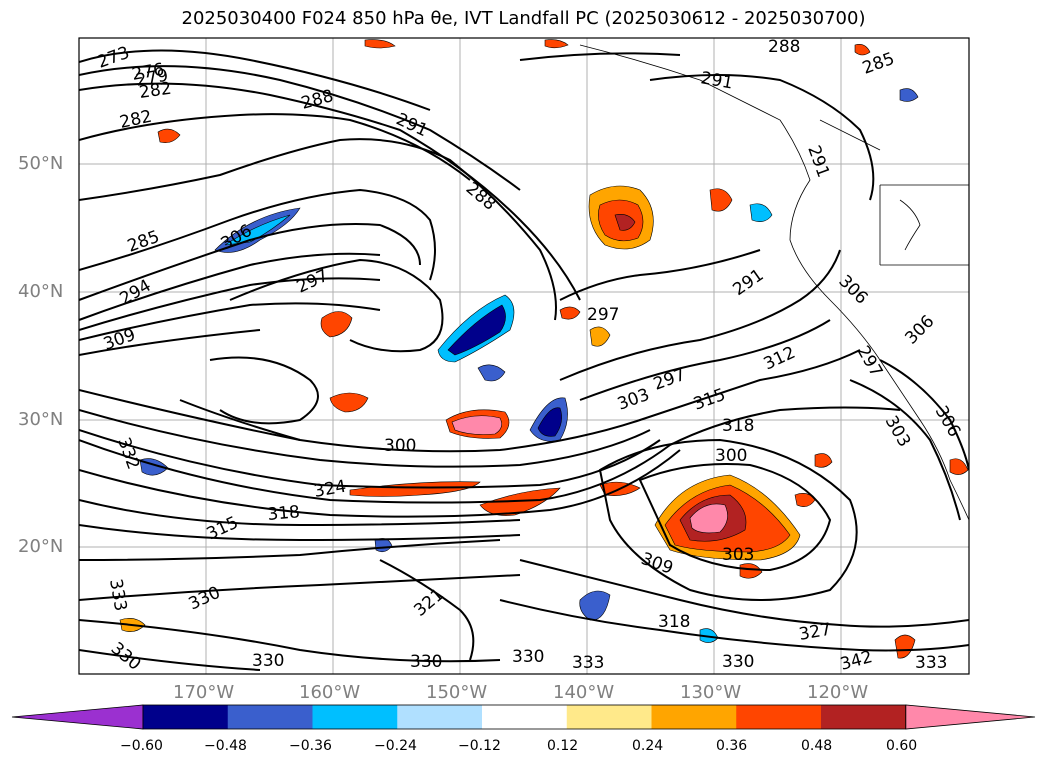 This screenshot has width=1047, height=767. What do you see at coordinates (711, 692) in the screenshot?
I see `lon-label-130w: 130°W` at bounding box center [711, 692].